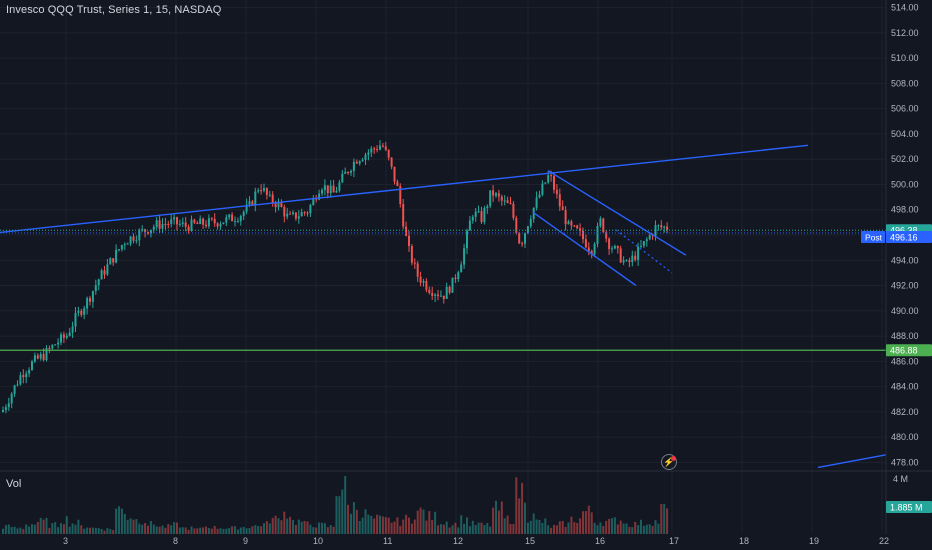 The image size is (932, 550). What do you see at coordinates (906, 508) in the screenshot?
I see `volume-current-badge: 1.885 M` at bounding box center [906, 508].